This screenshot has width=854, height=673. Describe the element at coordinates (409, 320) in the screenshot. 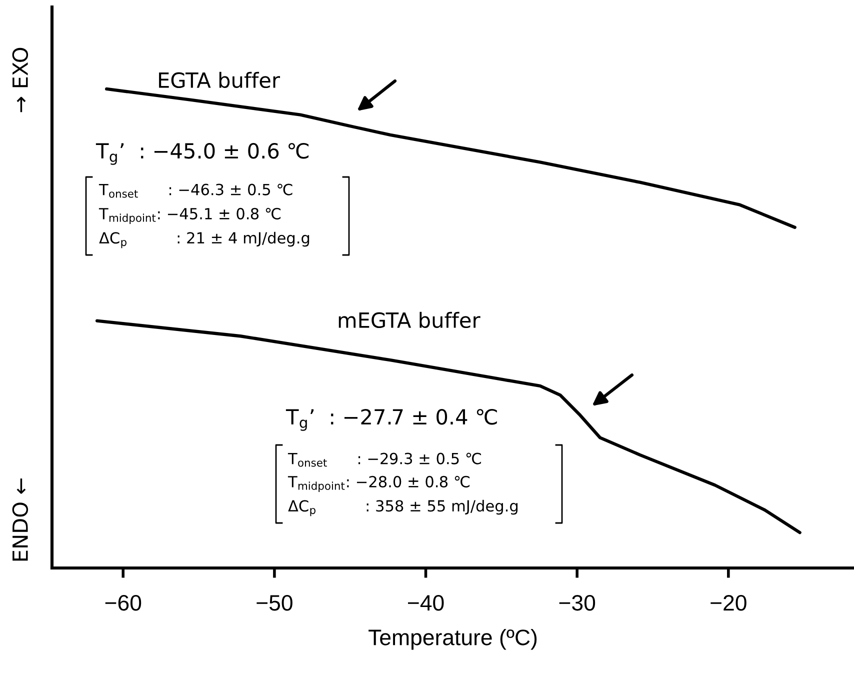

I see `annotation: mEGTA buffer` at that location.